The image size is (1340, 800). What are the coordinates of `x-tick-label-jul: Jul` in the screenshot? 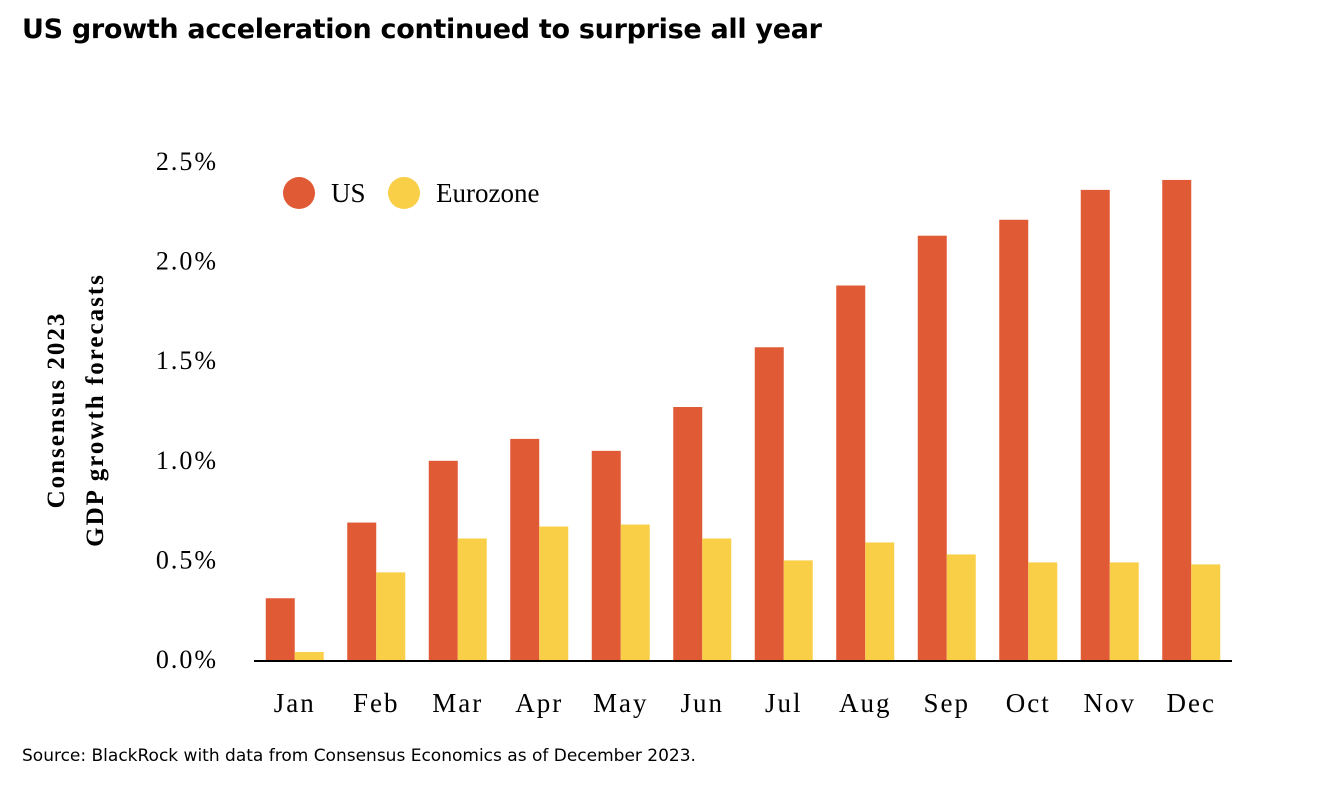 It's located at (784, 703).